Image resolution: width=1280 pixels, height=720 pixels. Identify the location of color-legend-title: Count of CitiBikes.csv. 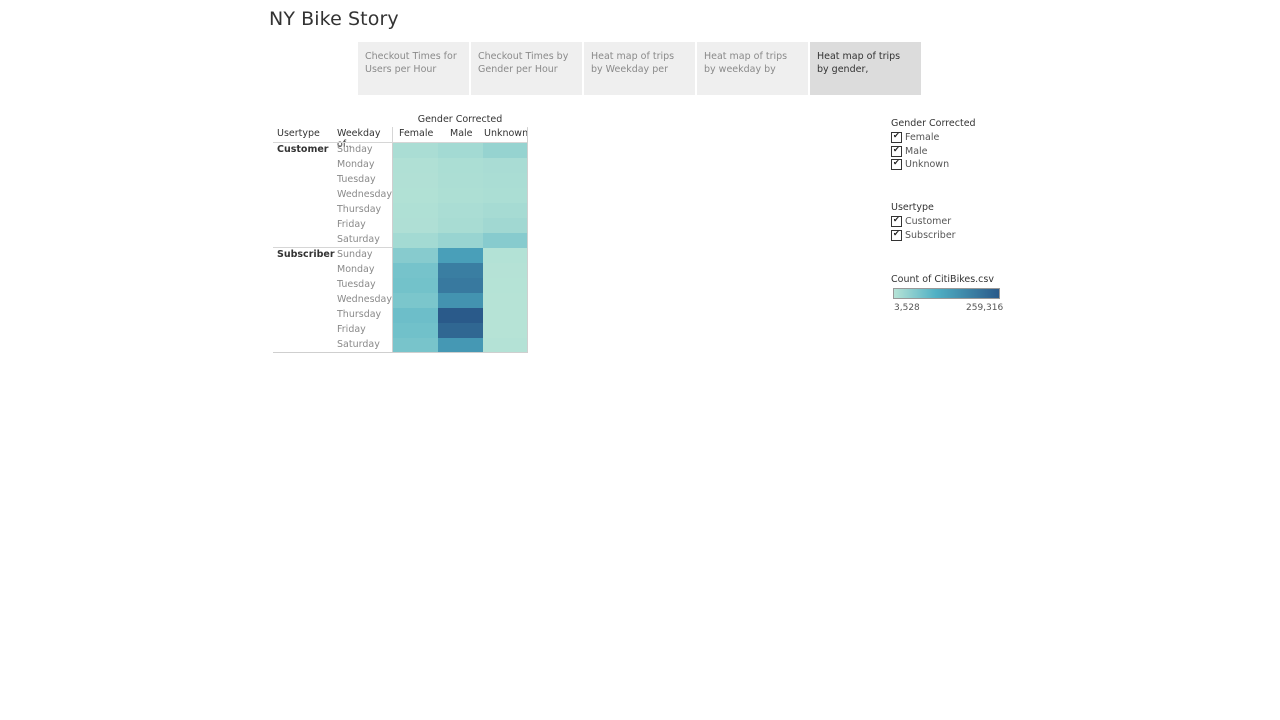
(942, 279).